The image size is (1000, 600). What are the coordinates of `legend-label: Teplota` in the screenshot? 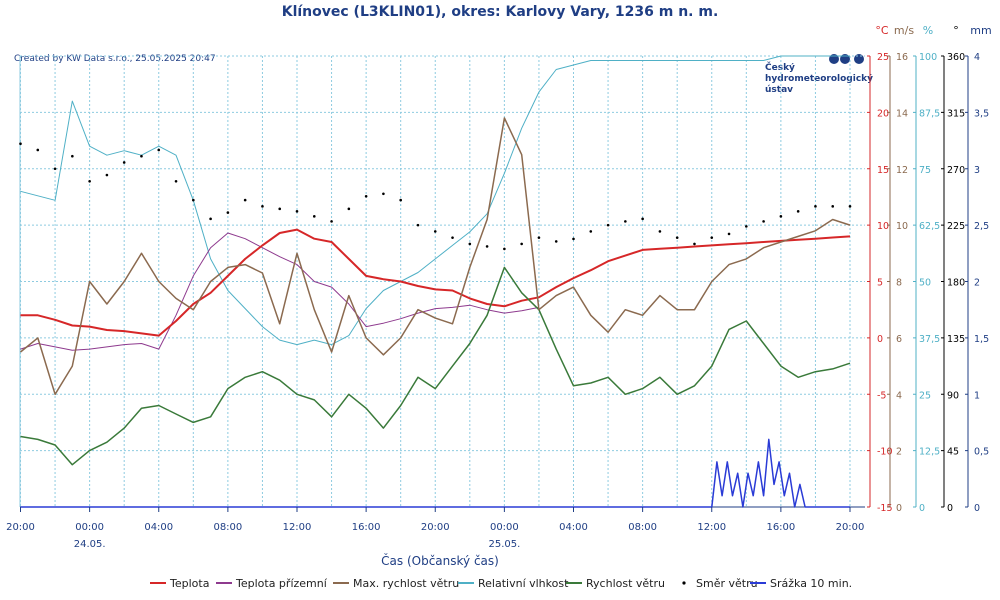 It's located at (189, 583).